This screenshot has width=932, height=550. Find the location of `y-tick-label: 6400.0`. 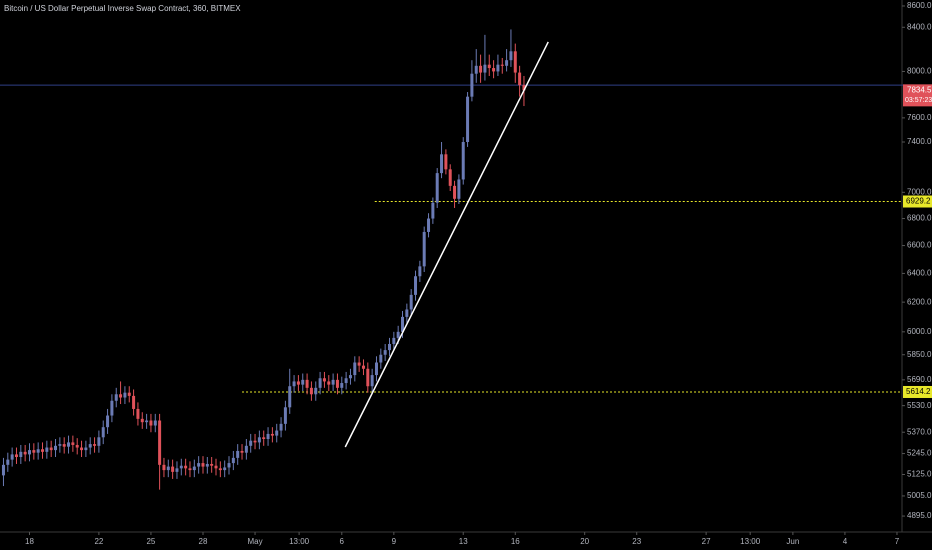

y-tick-label: 6400.0 is located at coordinates (919, 273).